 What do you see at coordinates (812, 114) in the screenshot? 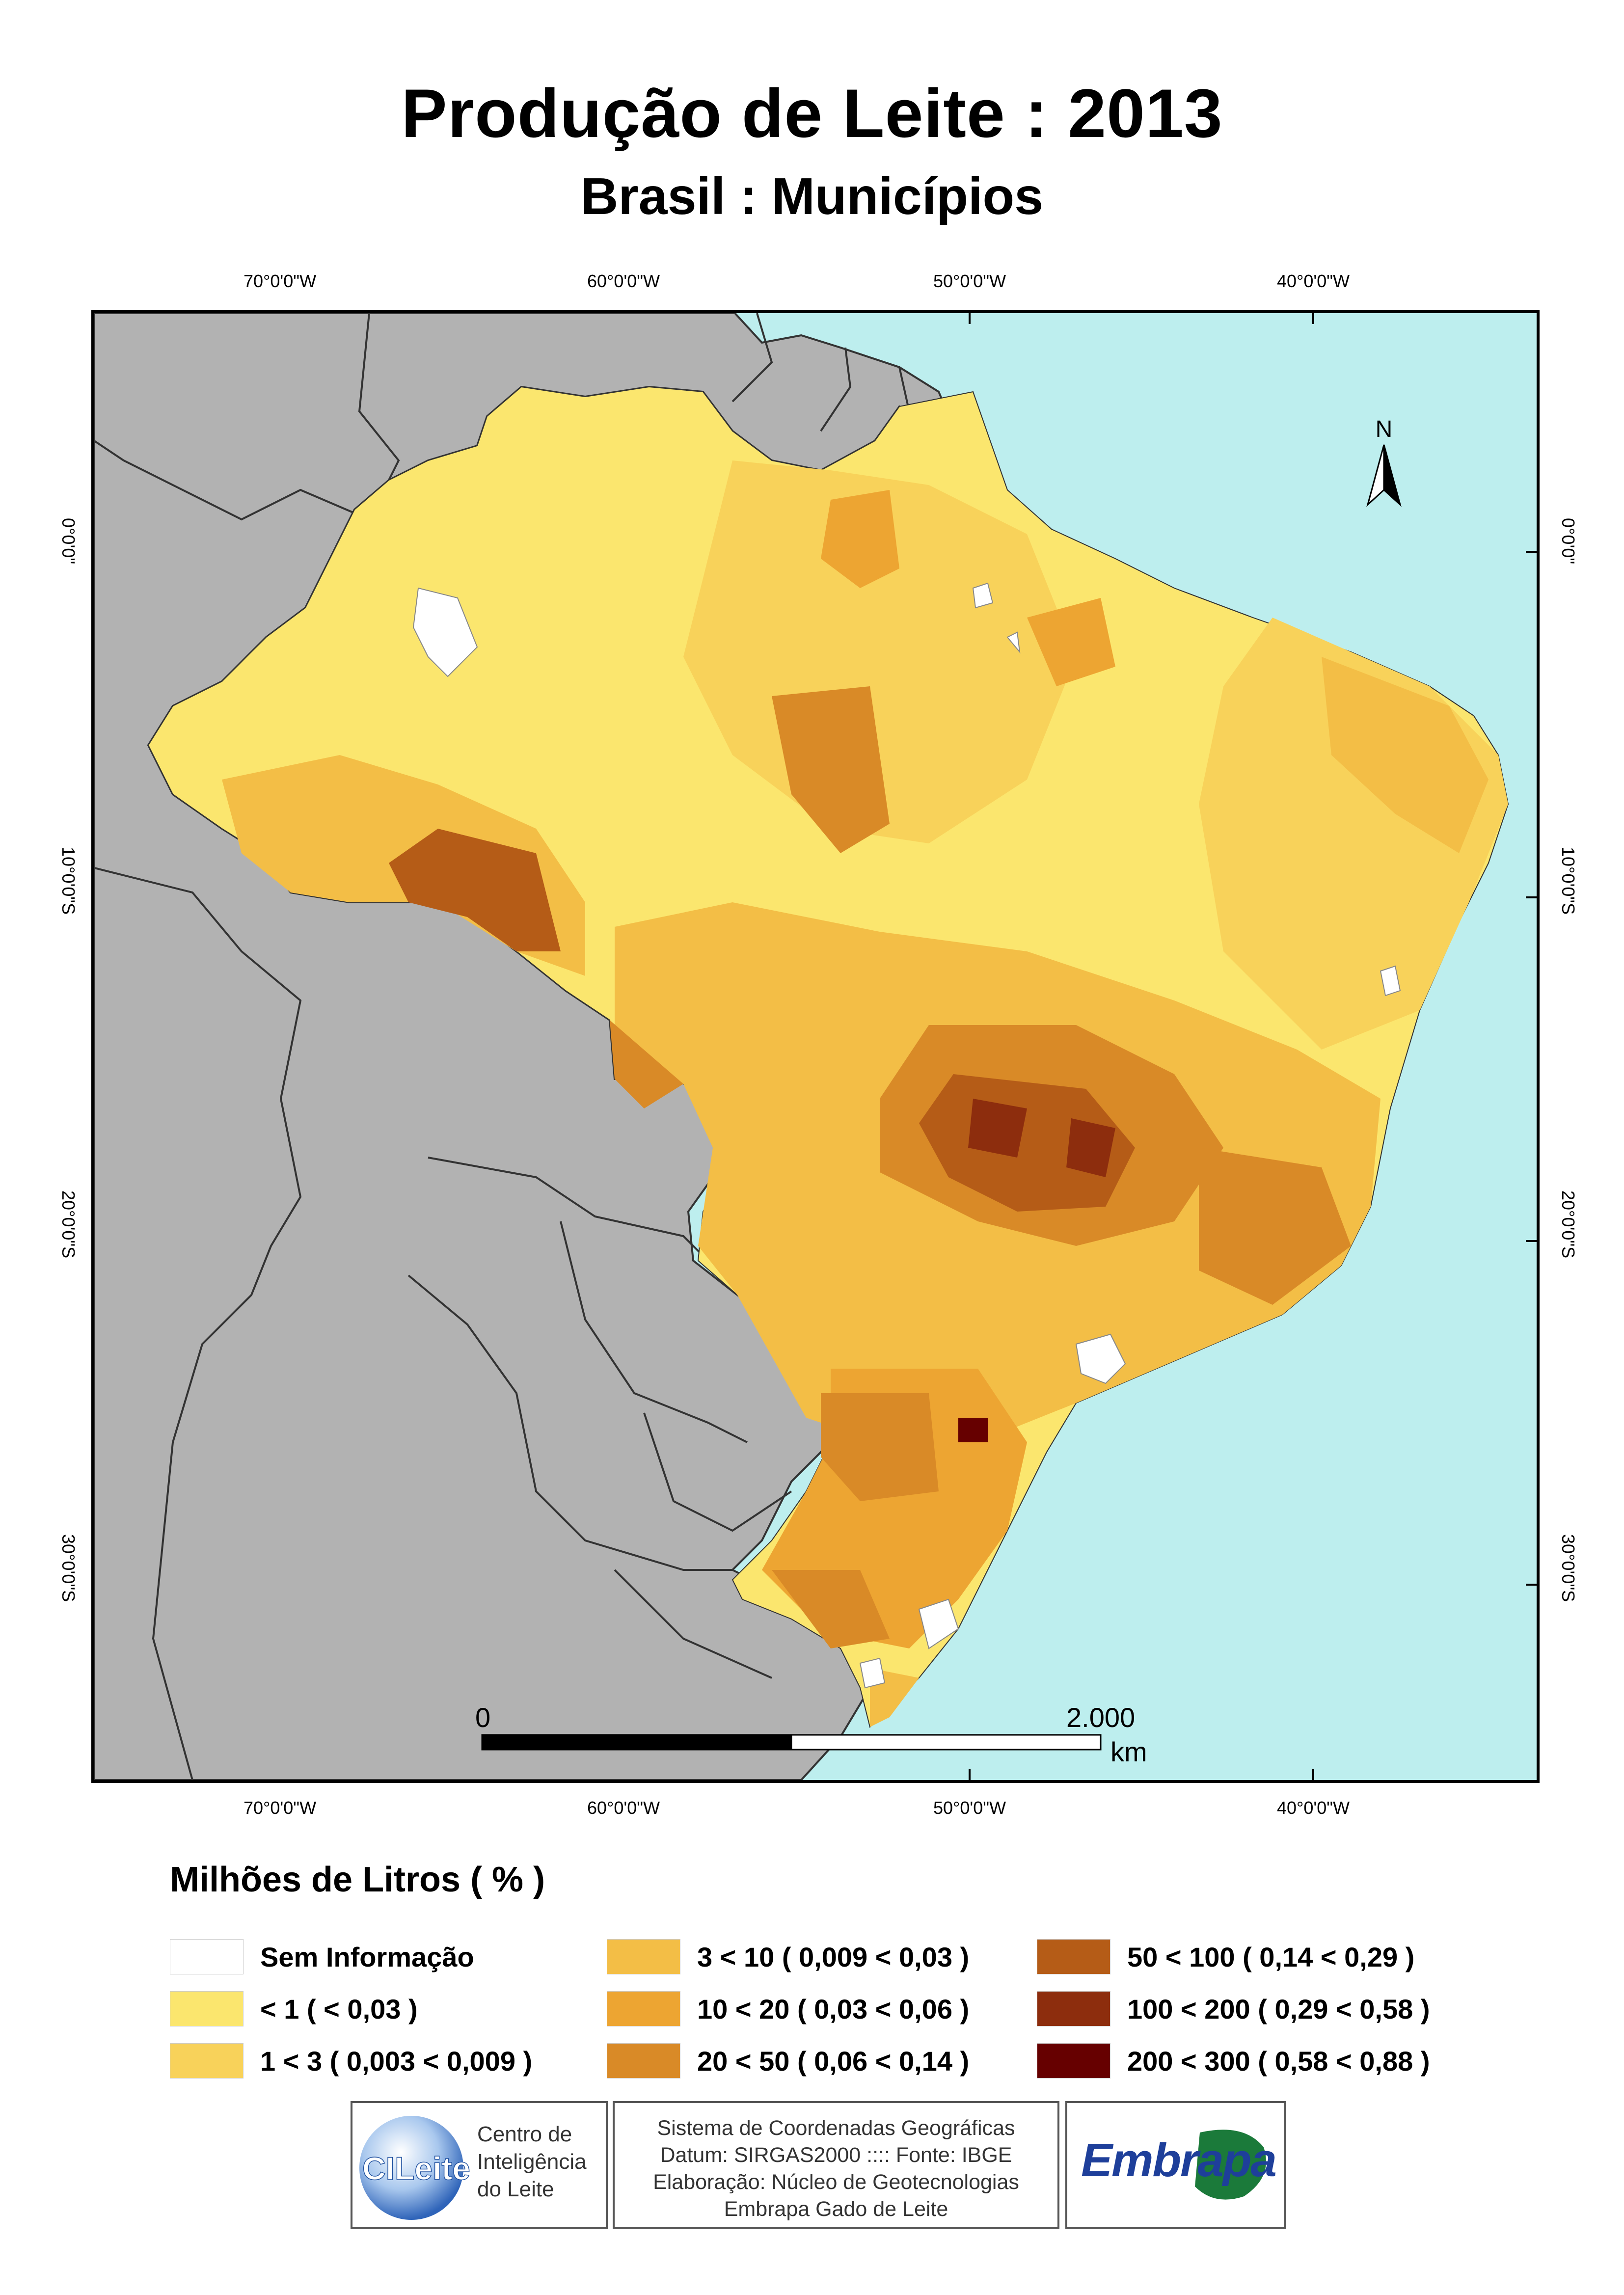
I see `map-title: Produção de Leite : 2013` at bounding box center [812, 114].